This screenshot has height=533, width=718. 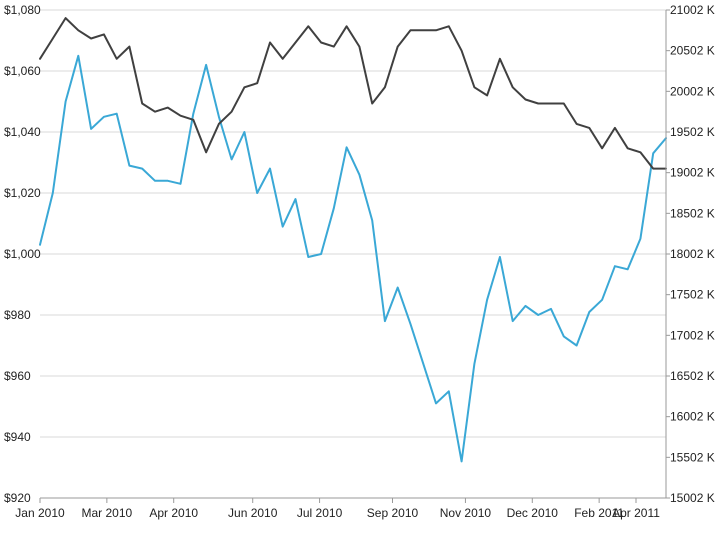 I want to click on right-tick-label: 20502 K, so click(x=692, y=51).